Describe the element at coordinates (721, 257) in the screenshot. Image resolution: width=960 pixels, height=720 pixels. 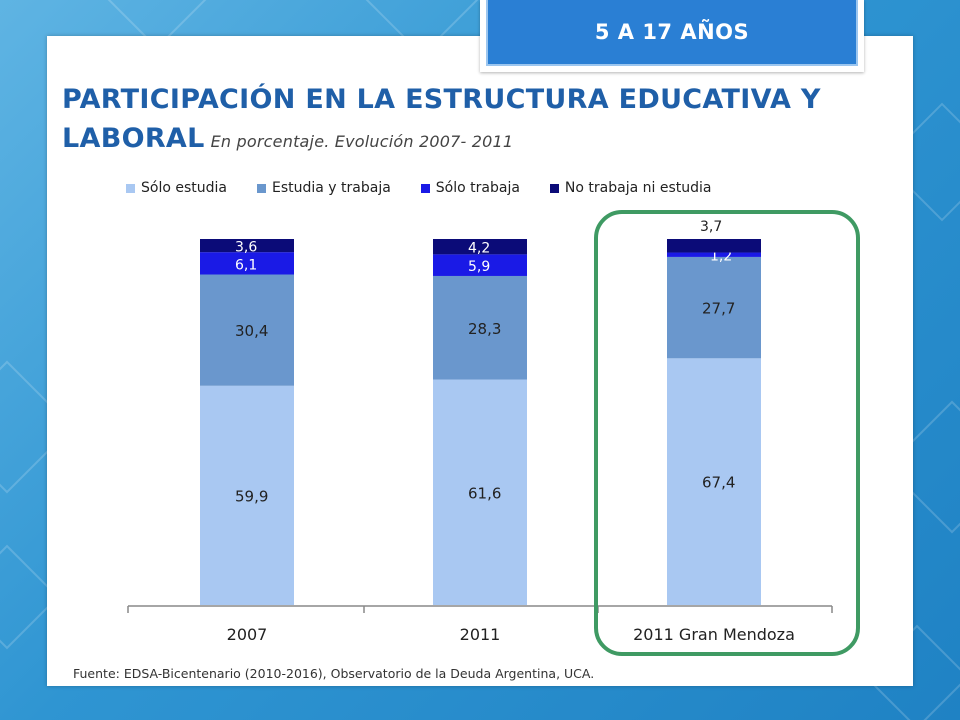
I see `data-label: 1,2` at that location.